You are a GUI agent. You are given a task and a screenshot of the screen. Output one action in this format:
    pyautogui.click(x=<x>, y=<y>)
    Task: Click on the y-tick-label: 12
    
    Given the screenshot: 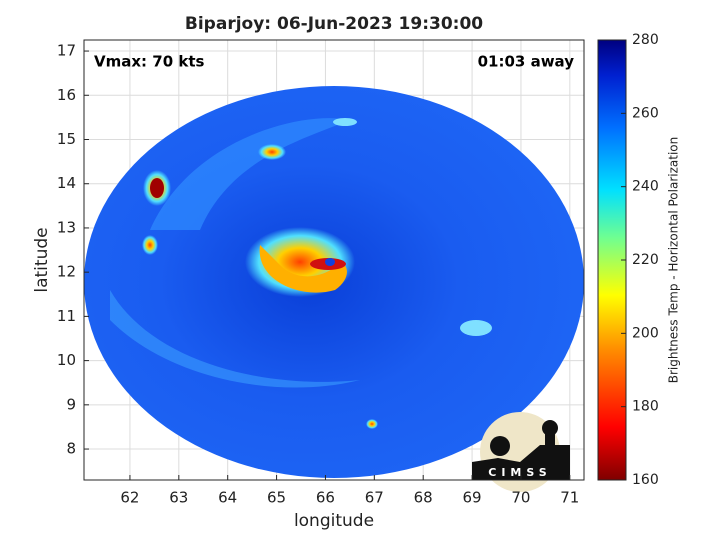 What is the action you would take?
    pyautogui.click(x=66, y=272)
    